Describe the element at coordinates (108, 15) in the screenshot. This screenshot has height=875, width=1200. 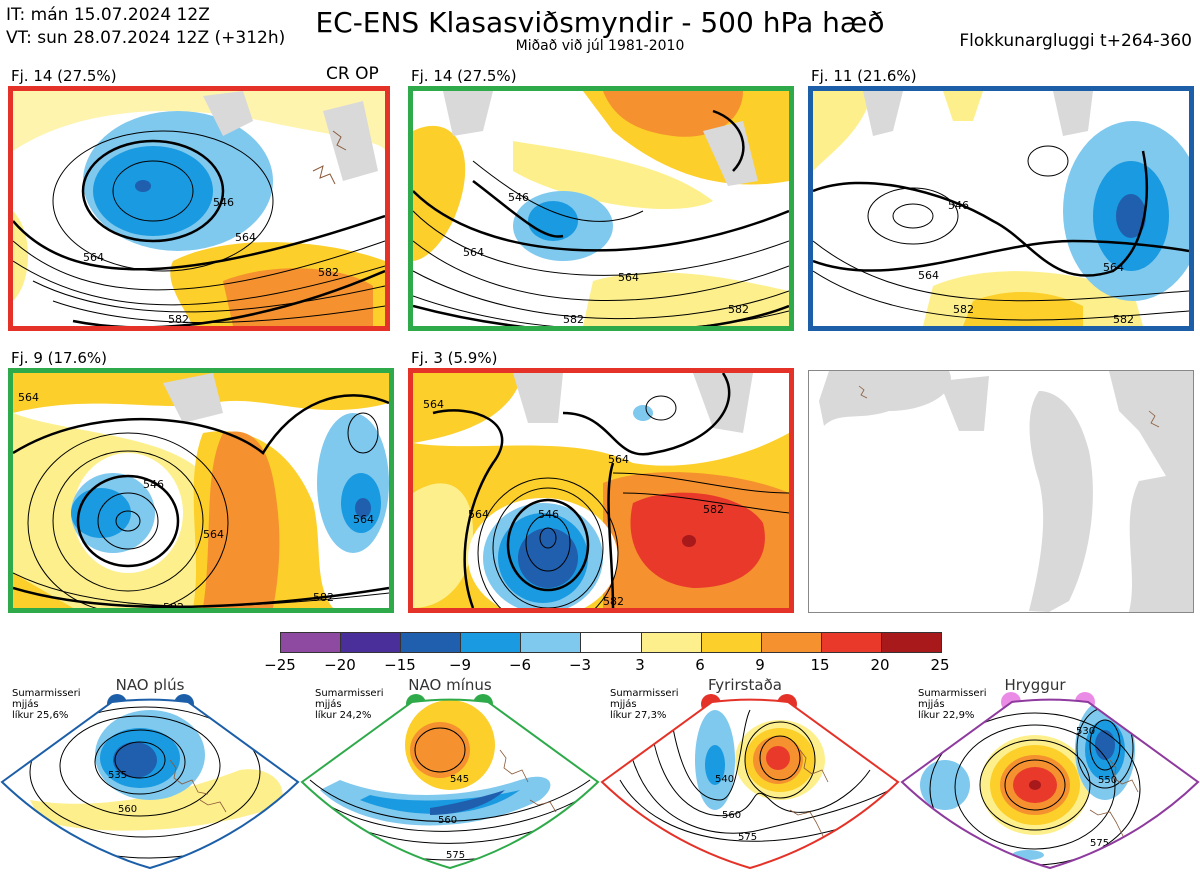
I see `init-time: IT: mán 15.07.2024 12Z` at that location.